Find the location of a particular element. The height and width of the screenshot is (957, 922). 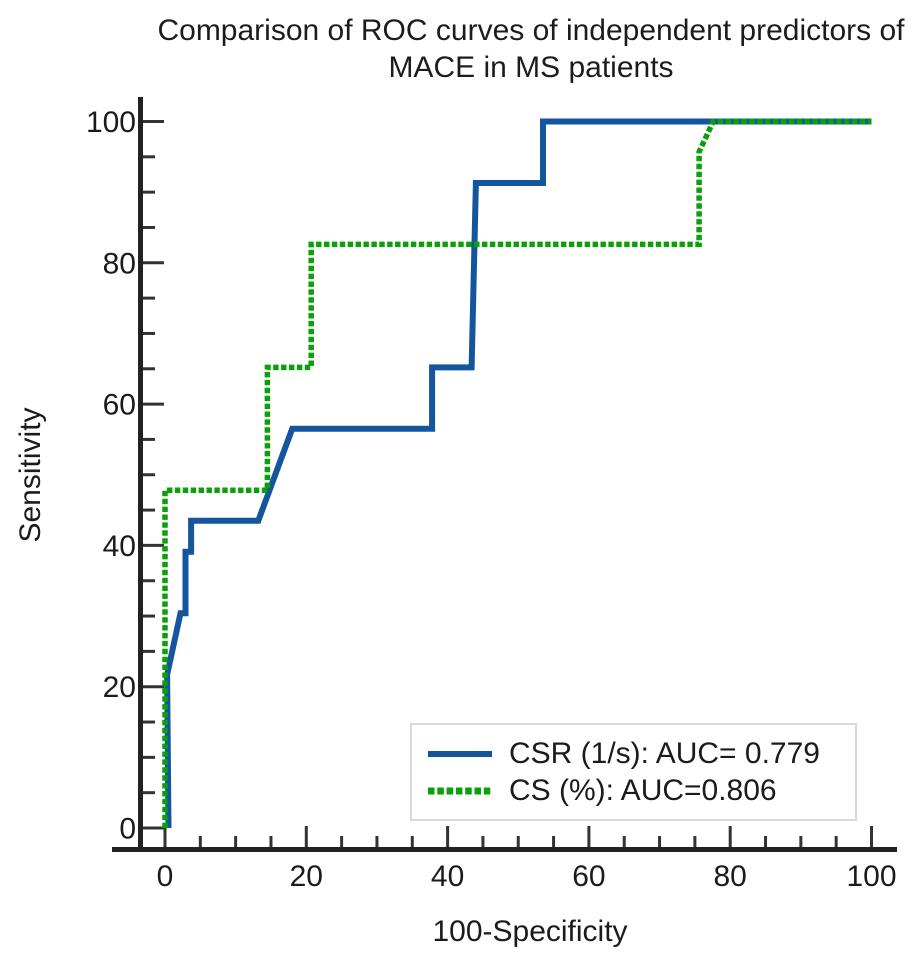

legend-item-cs: CS (%): AUC=0.806 is located at coordinates (640, 790).